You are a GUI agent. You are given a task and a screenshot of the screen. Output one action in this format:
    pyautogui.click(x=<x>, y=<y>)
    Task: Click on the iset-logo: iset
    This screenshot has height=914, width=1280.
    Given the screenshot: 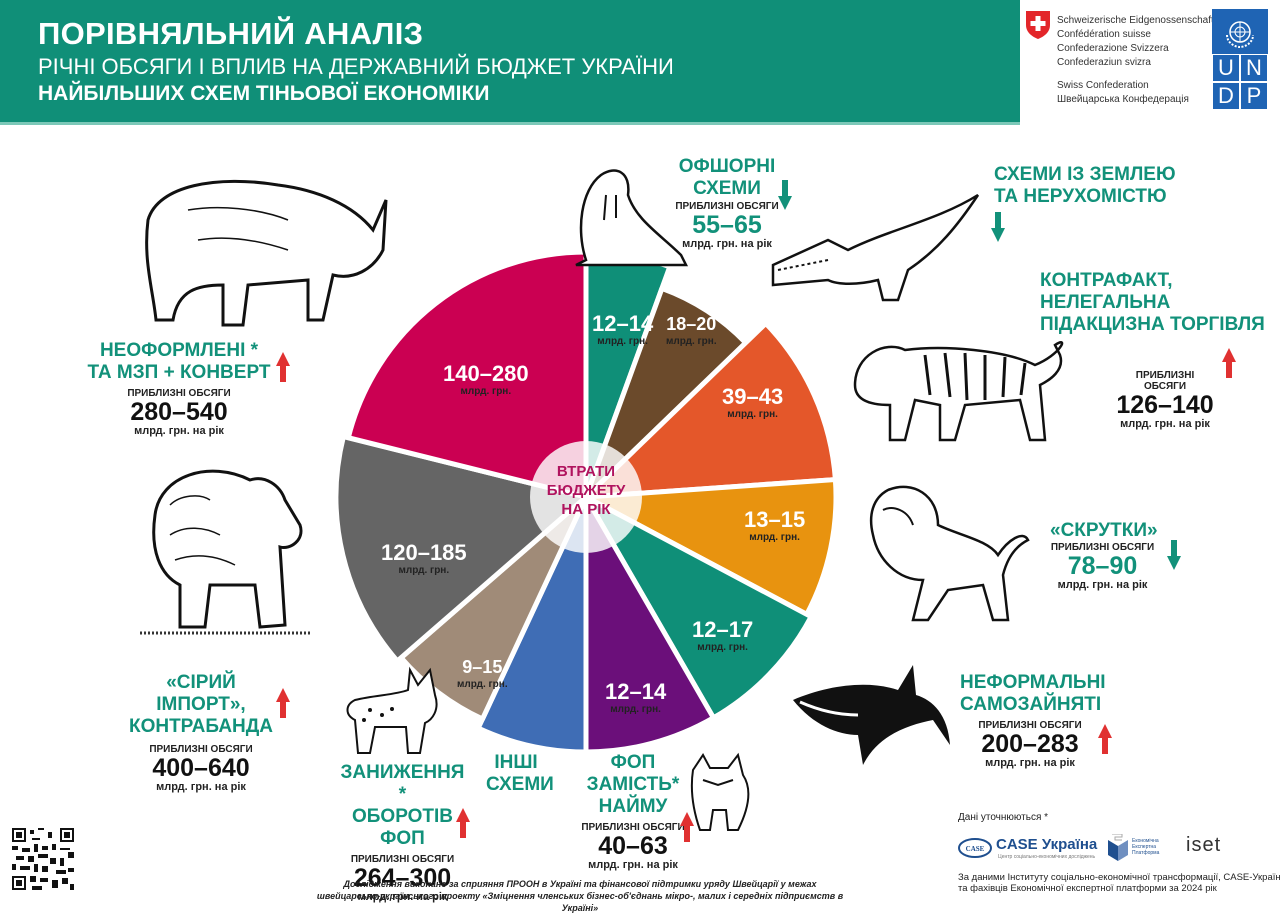 What is the action you would take?
    pyautogui.click(x=1204, y=845)
    